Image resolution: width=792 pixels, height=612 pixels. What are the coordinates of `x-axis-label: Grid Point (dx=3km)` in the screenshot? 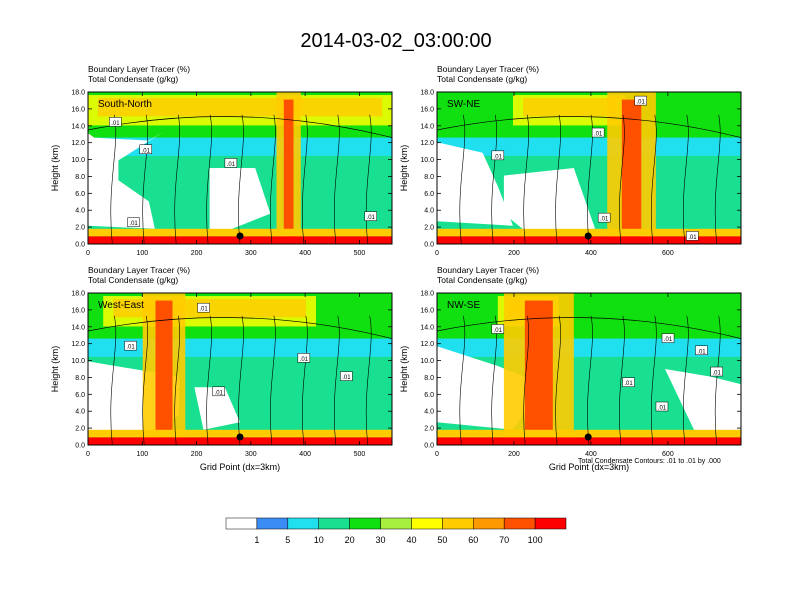 It's located at (589, 467).